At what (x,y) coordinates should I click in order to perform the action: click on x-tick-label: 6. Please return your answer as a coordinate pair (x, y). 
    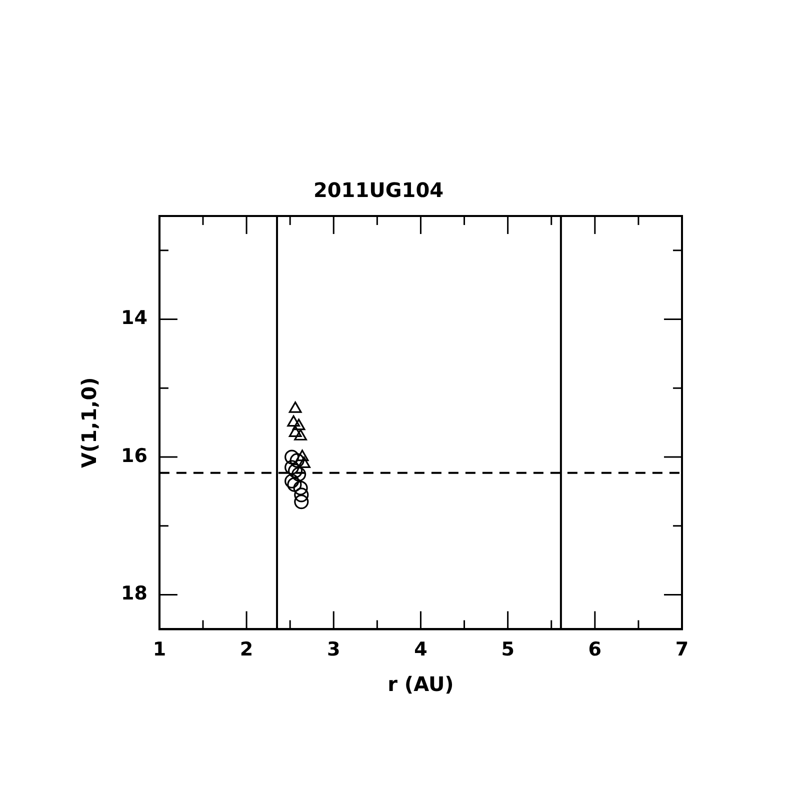
    Looking at the image, I should click on (595, 649).